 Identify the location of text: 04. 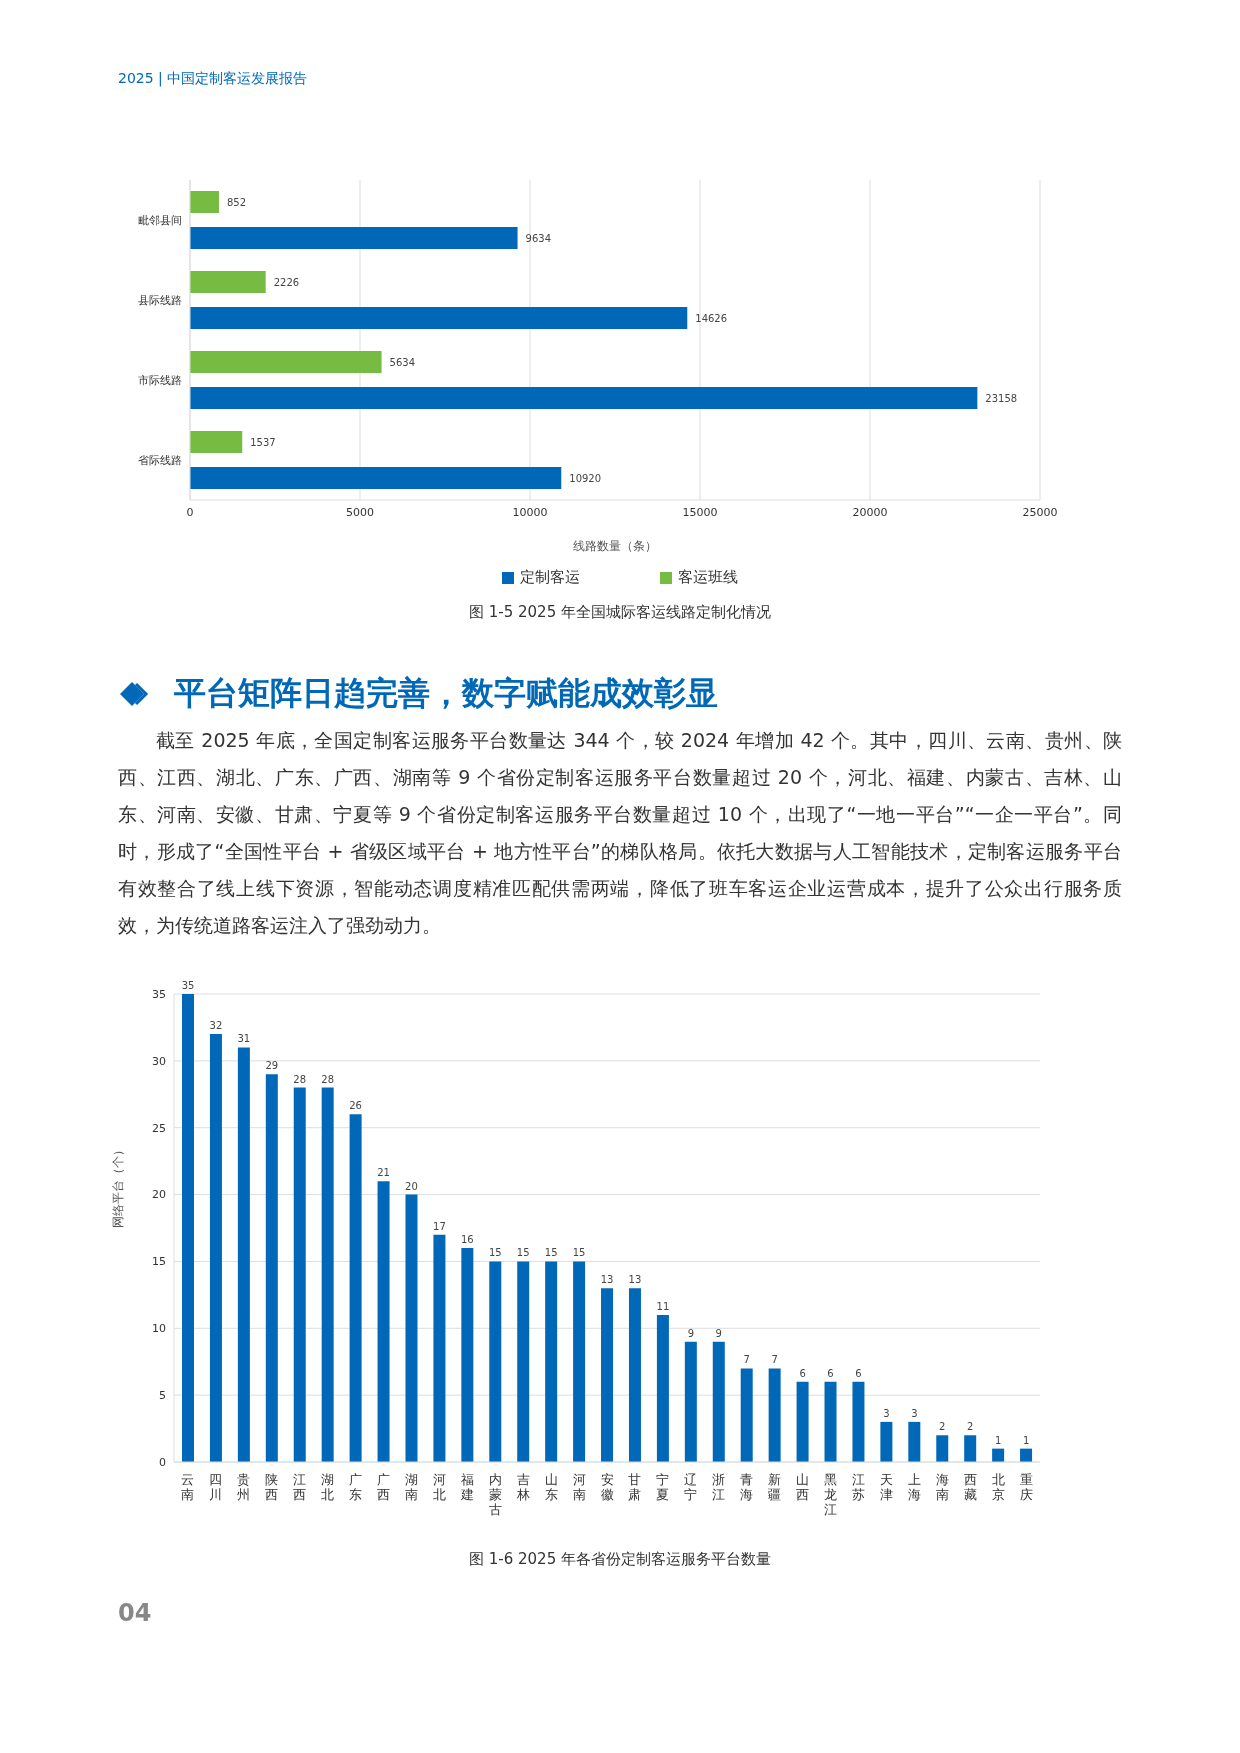
(135, 1613).